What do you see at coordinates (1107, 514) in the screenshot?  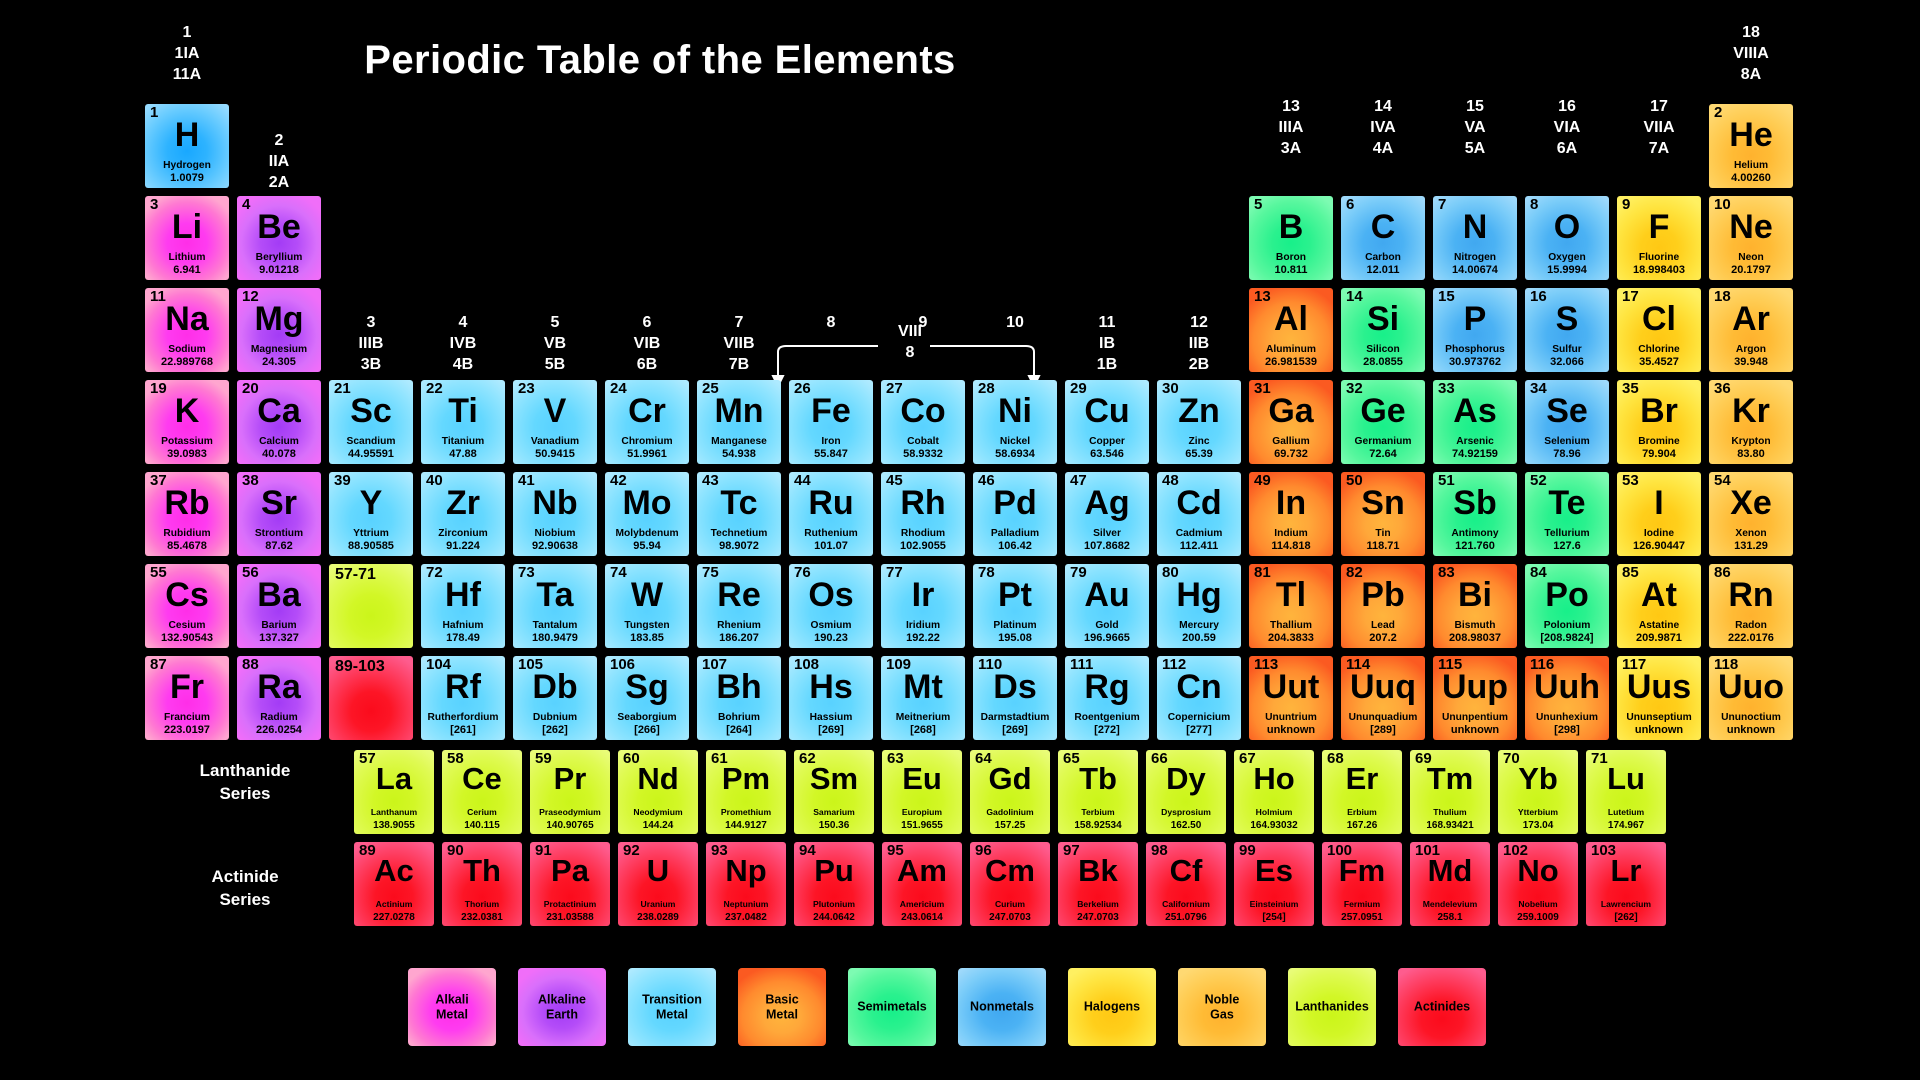 I see `element-cell-ag: 47 Ag Silver 107.8682` at bounding box center [1107, 514].